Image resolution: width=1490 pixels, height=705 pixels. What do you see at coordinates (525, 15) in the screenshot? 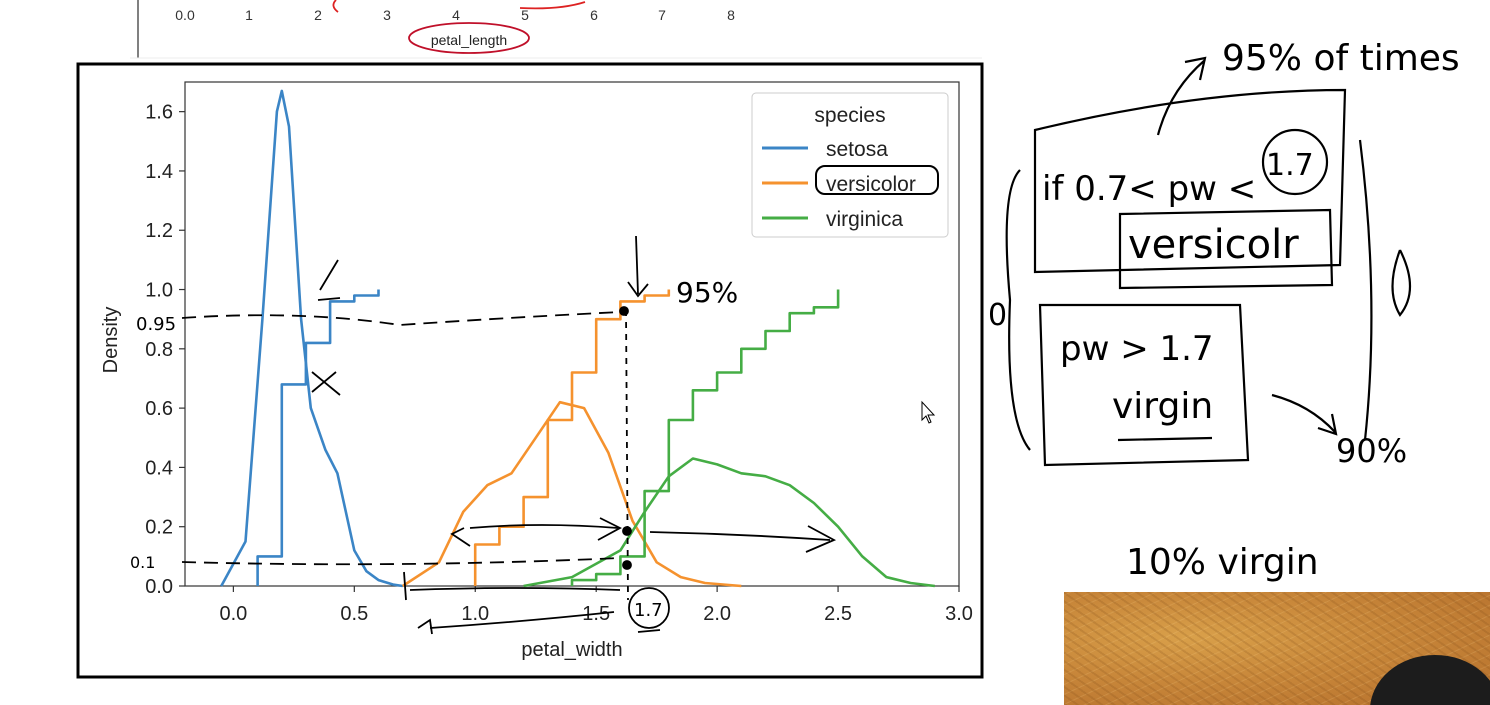
I see `top-tick-label: 5` at bounding box center [525, 15].